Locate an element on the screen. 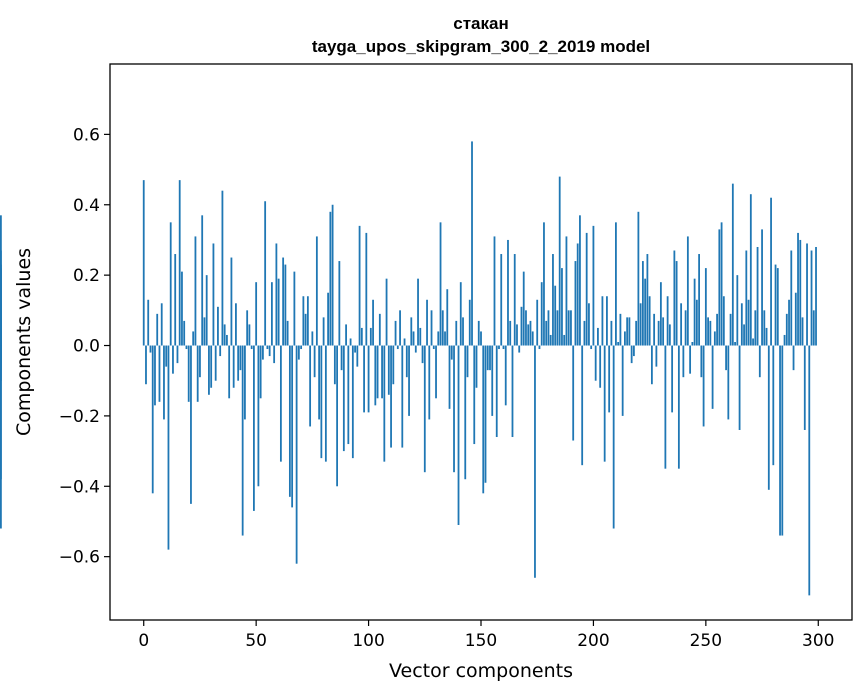  y-tick-label: 0.2 is located at coordinates (86, 276).